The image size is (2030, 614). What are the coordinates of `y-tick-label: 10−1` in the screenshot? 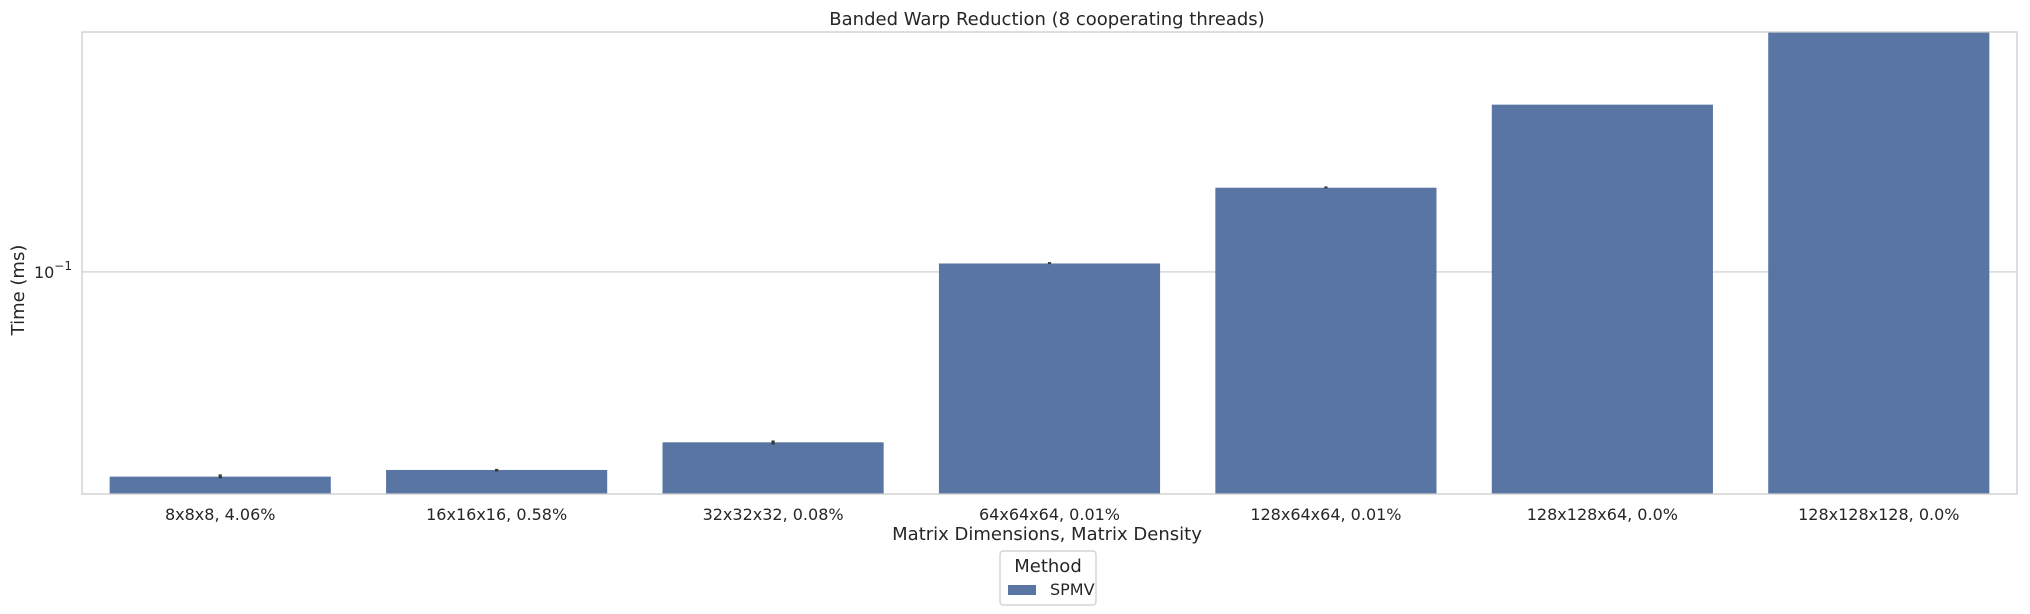 It's located at (53, 270).